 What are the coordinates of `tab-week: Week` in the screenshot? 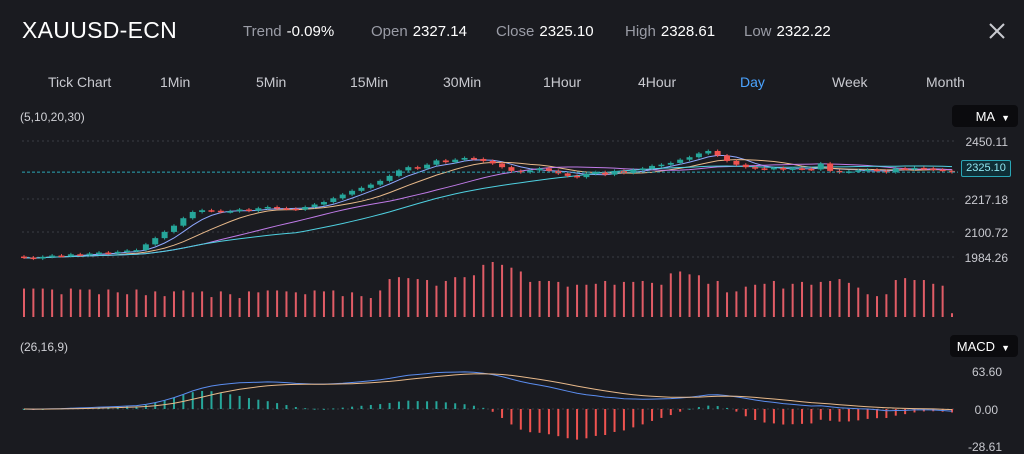 It's located at (850, 82).